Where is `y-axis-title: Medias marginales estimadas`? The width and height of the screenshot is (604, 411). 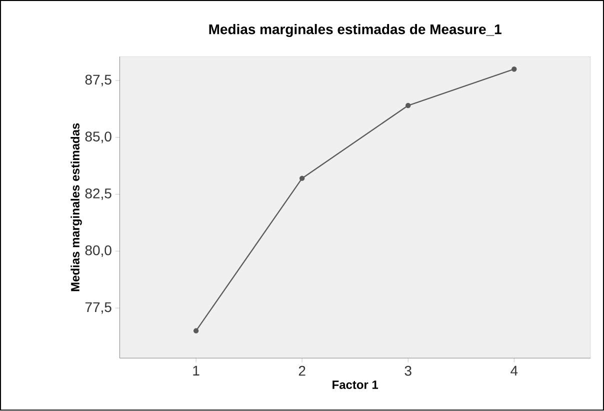
y-axis-title: Medias marginales estimadas is located at coordinates (76, 207).